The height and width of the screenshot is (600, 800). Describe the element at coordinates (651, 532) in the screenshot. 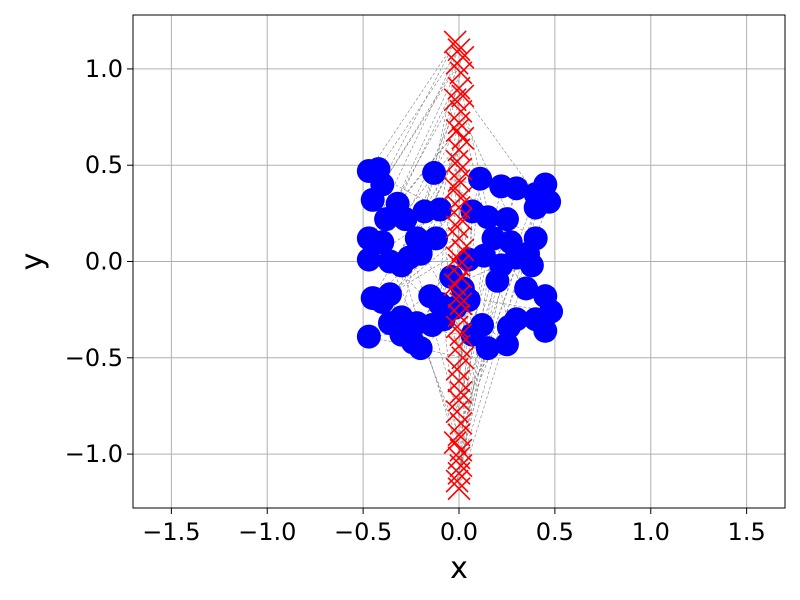

I see `x-tick-label: 1.0` at that location.